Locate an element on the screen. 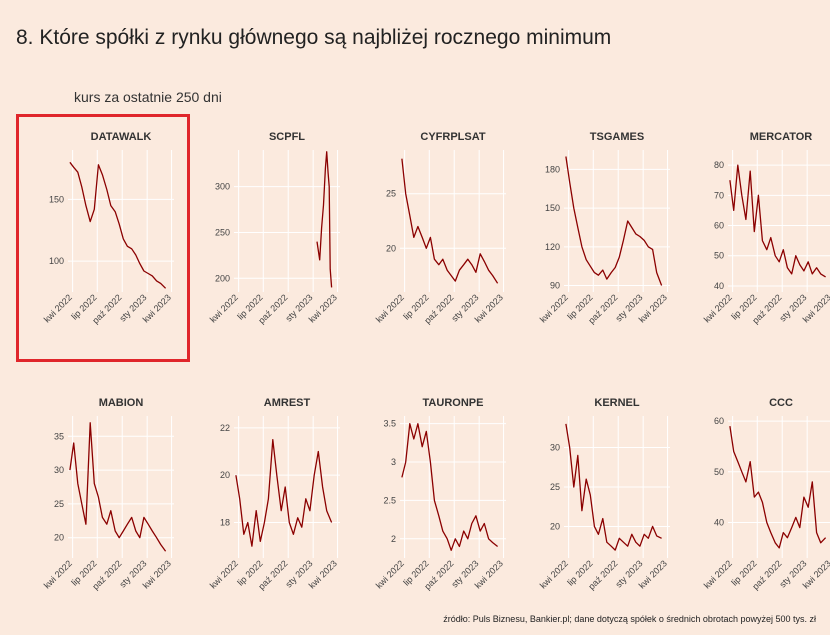 The height and width of the screenshot is (635, 830). y-tick-label: 80 is located at coordinates (719, 165).